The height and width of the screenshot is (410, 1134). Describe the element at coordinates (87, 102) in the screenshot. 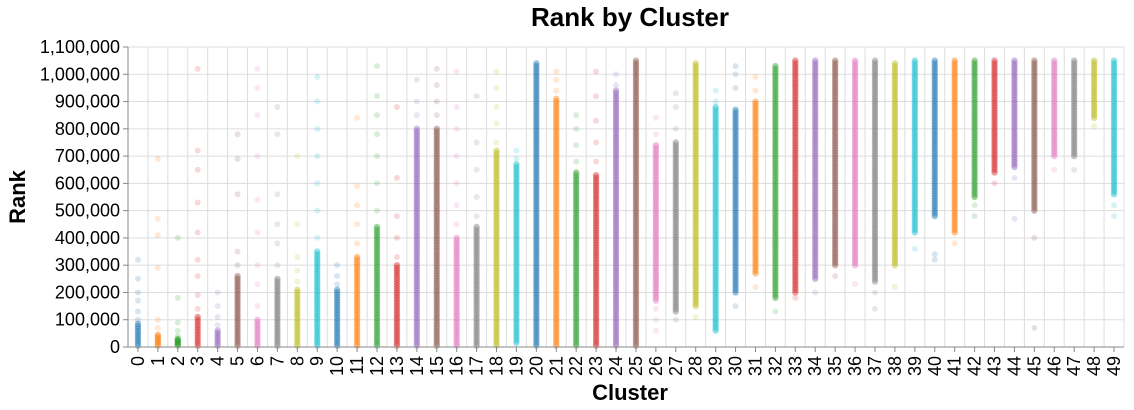

I see `y-tick-label: 900,000` at that location.